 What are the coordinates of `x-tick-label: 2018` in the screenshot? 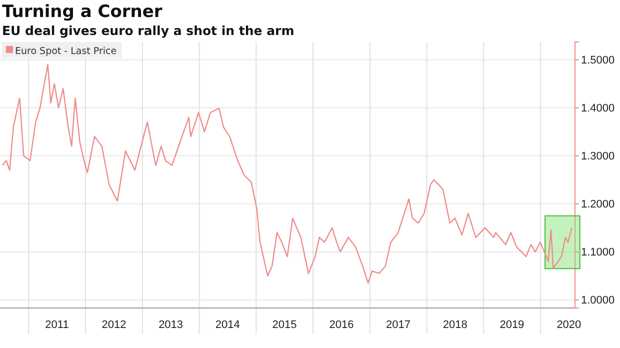 It's located at (455, 324).